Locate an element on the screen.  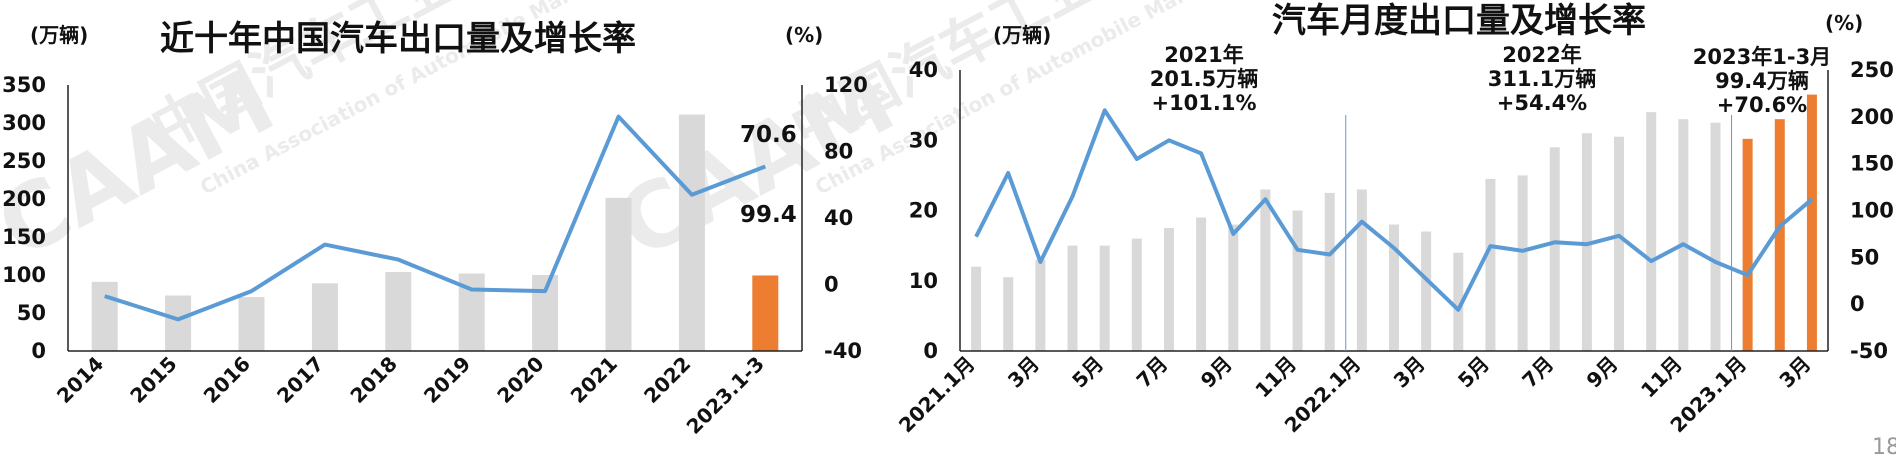
left-tick-label: 350 is located at coordinates (24, 85).